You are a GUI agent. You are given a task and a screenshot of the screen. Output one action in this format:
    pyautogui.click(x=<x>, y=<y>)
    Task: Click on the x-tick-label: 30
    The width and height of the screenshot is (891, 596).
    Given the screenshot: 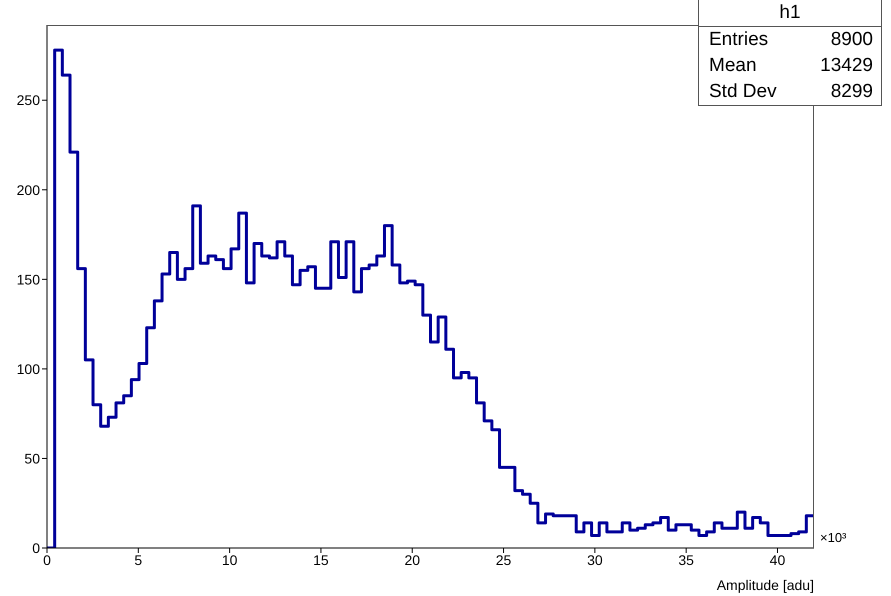 What is the action you would take?
    pyautogui.click(x=595, y=560)
    